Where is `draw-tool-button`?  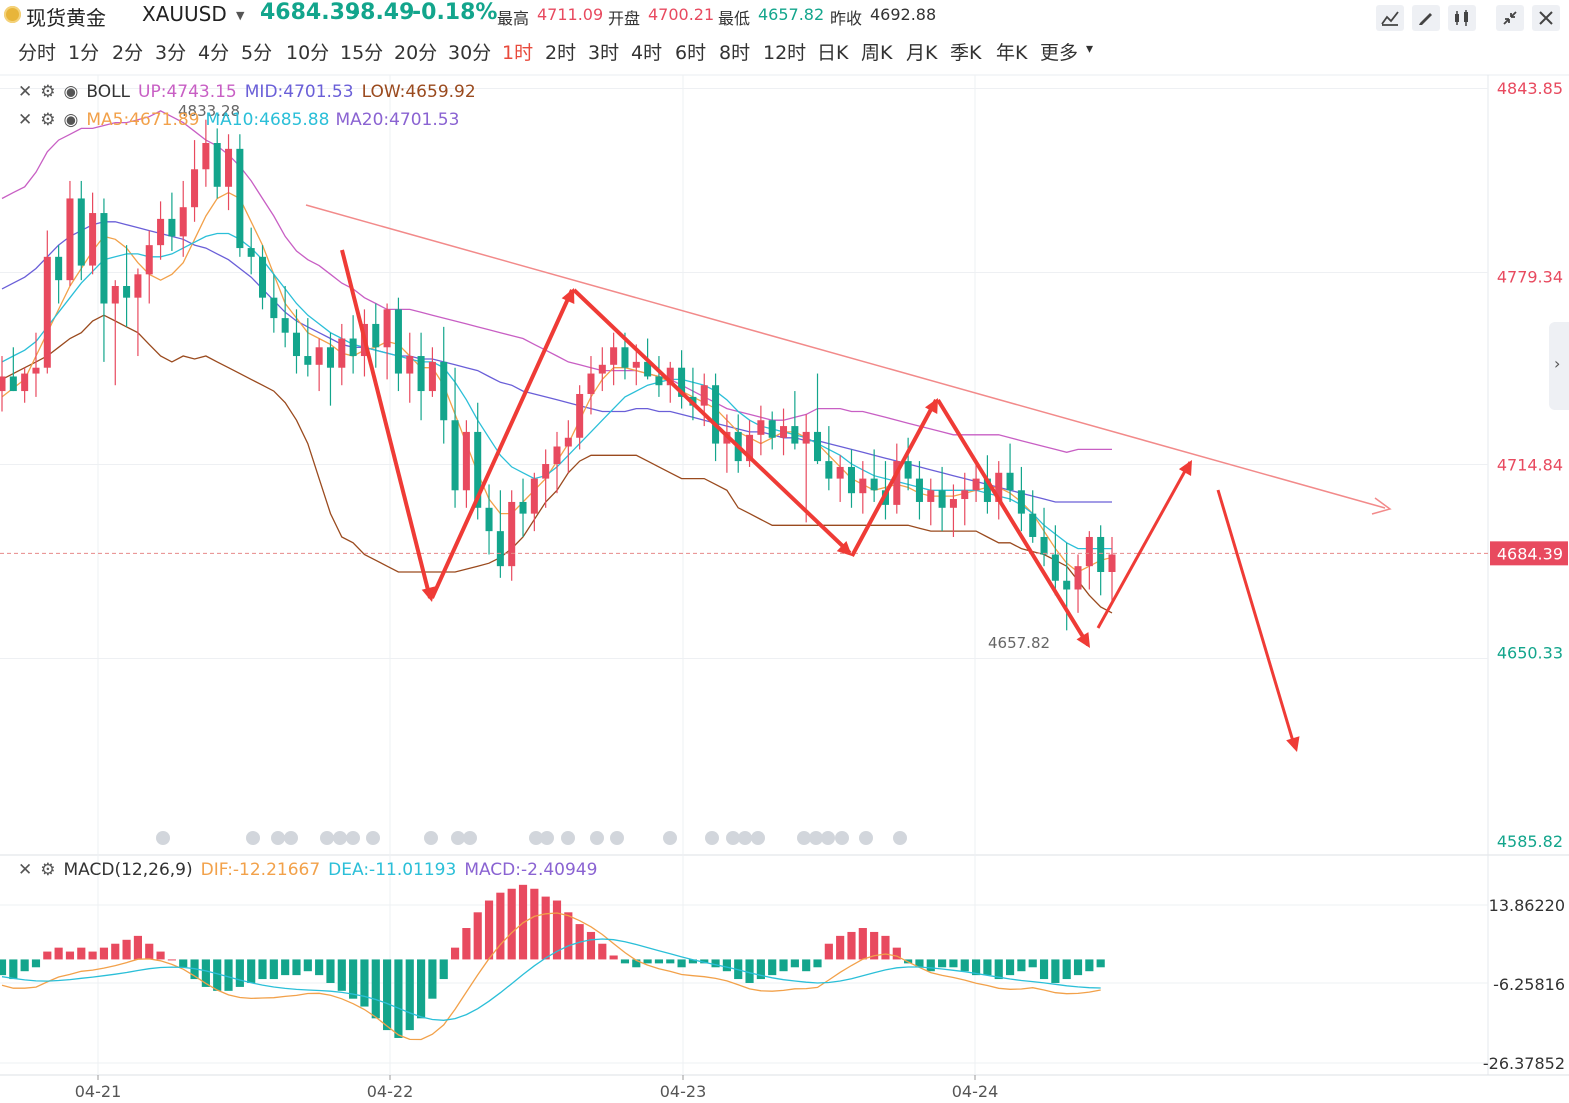
draw-tool-button is located at coordinates (1426, 18).